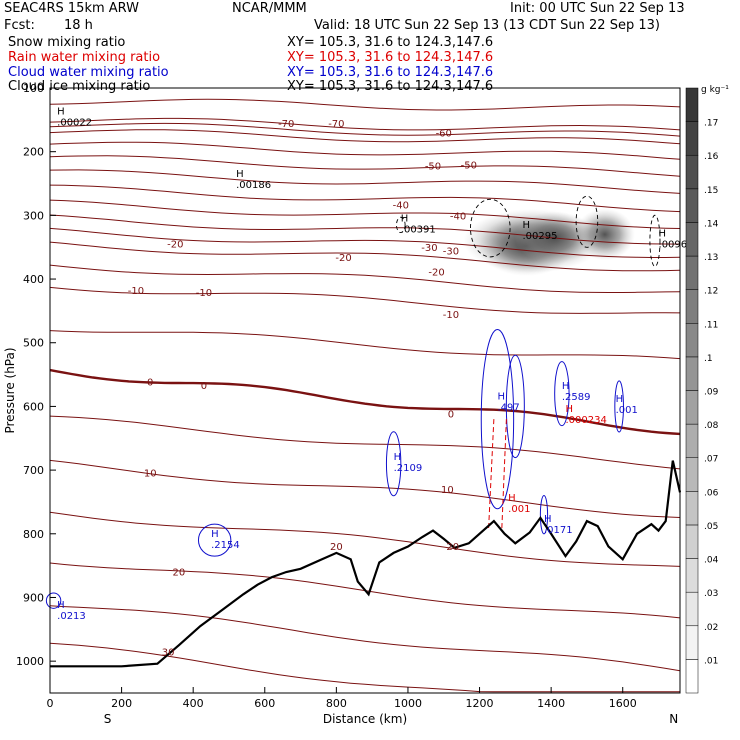 This screenshot has width=740, height=740. What do you see at coordinates (576, 392) in the screenshot?
I see `maximum-marker: H.2589` at bounding box center [576, 392].